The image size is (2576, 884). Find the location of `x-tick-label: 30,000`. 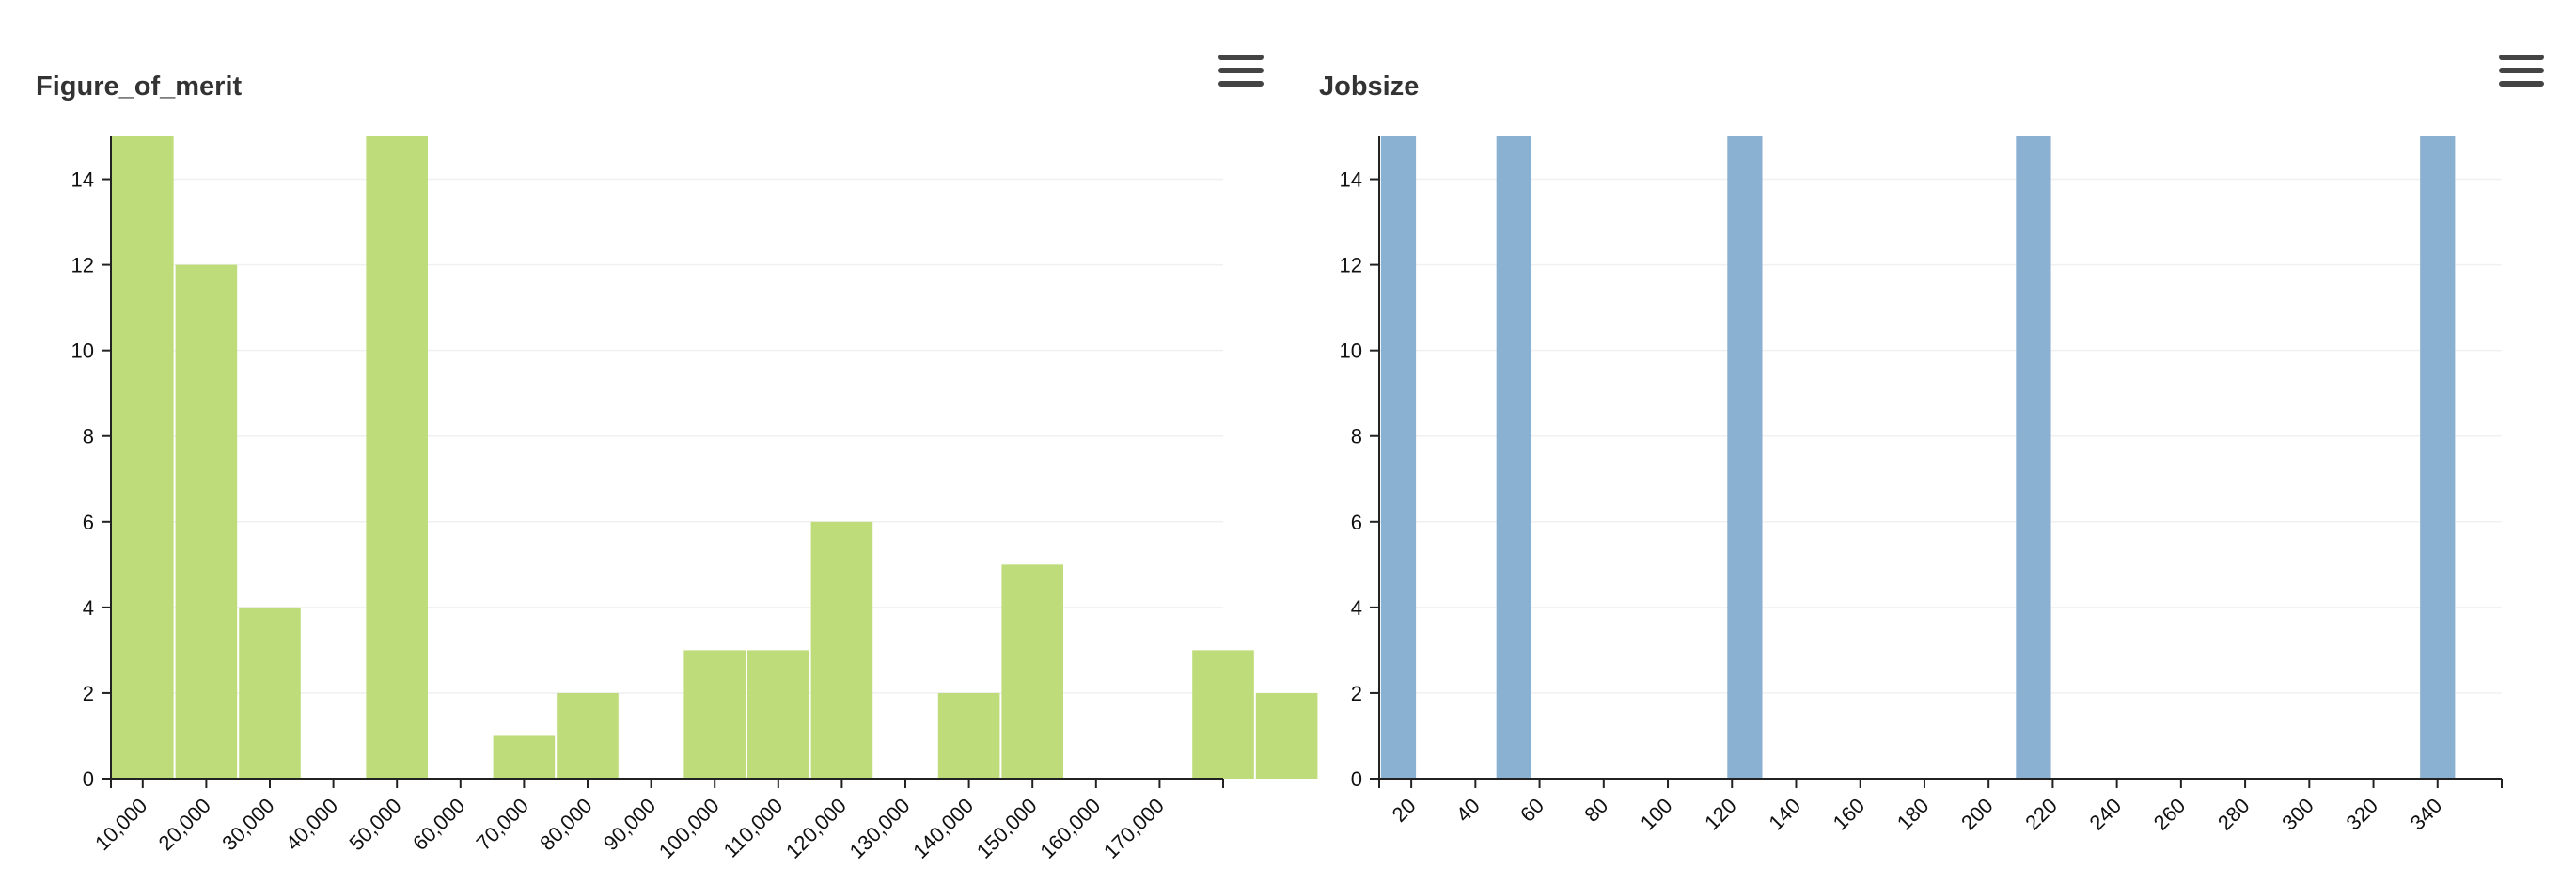

x-tick-label: 30,000 is located at coordinates (248, 825).